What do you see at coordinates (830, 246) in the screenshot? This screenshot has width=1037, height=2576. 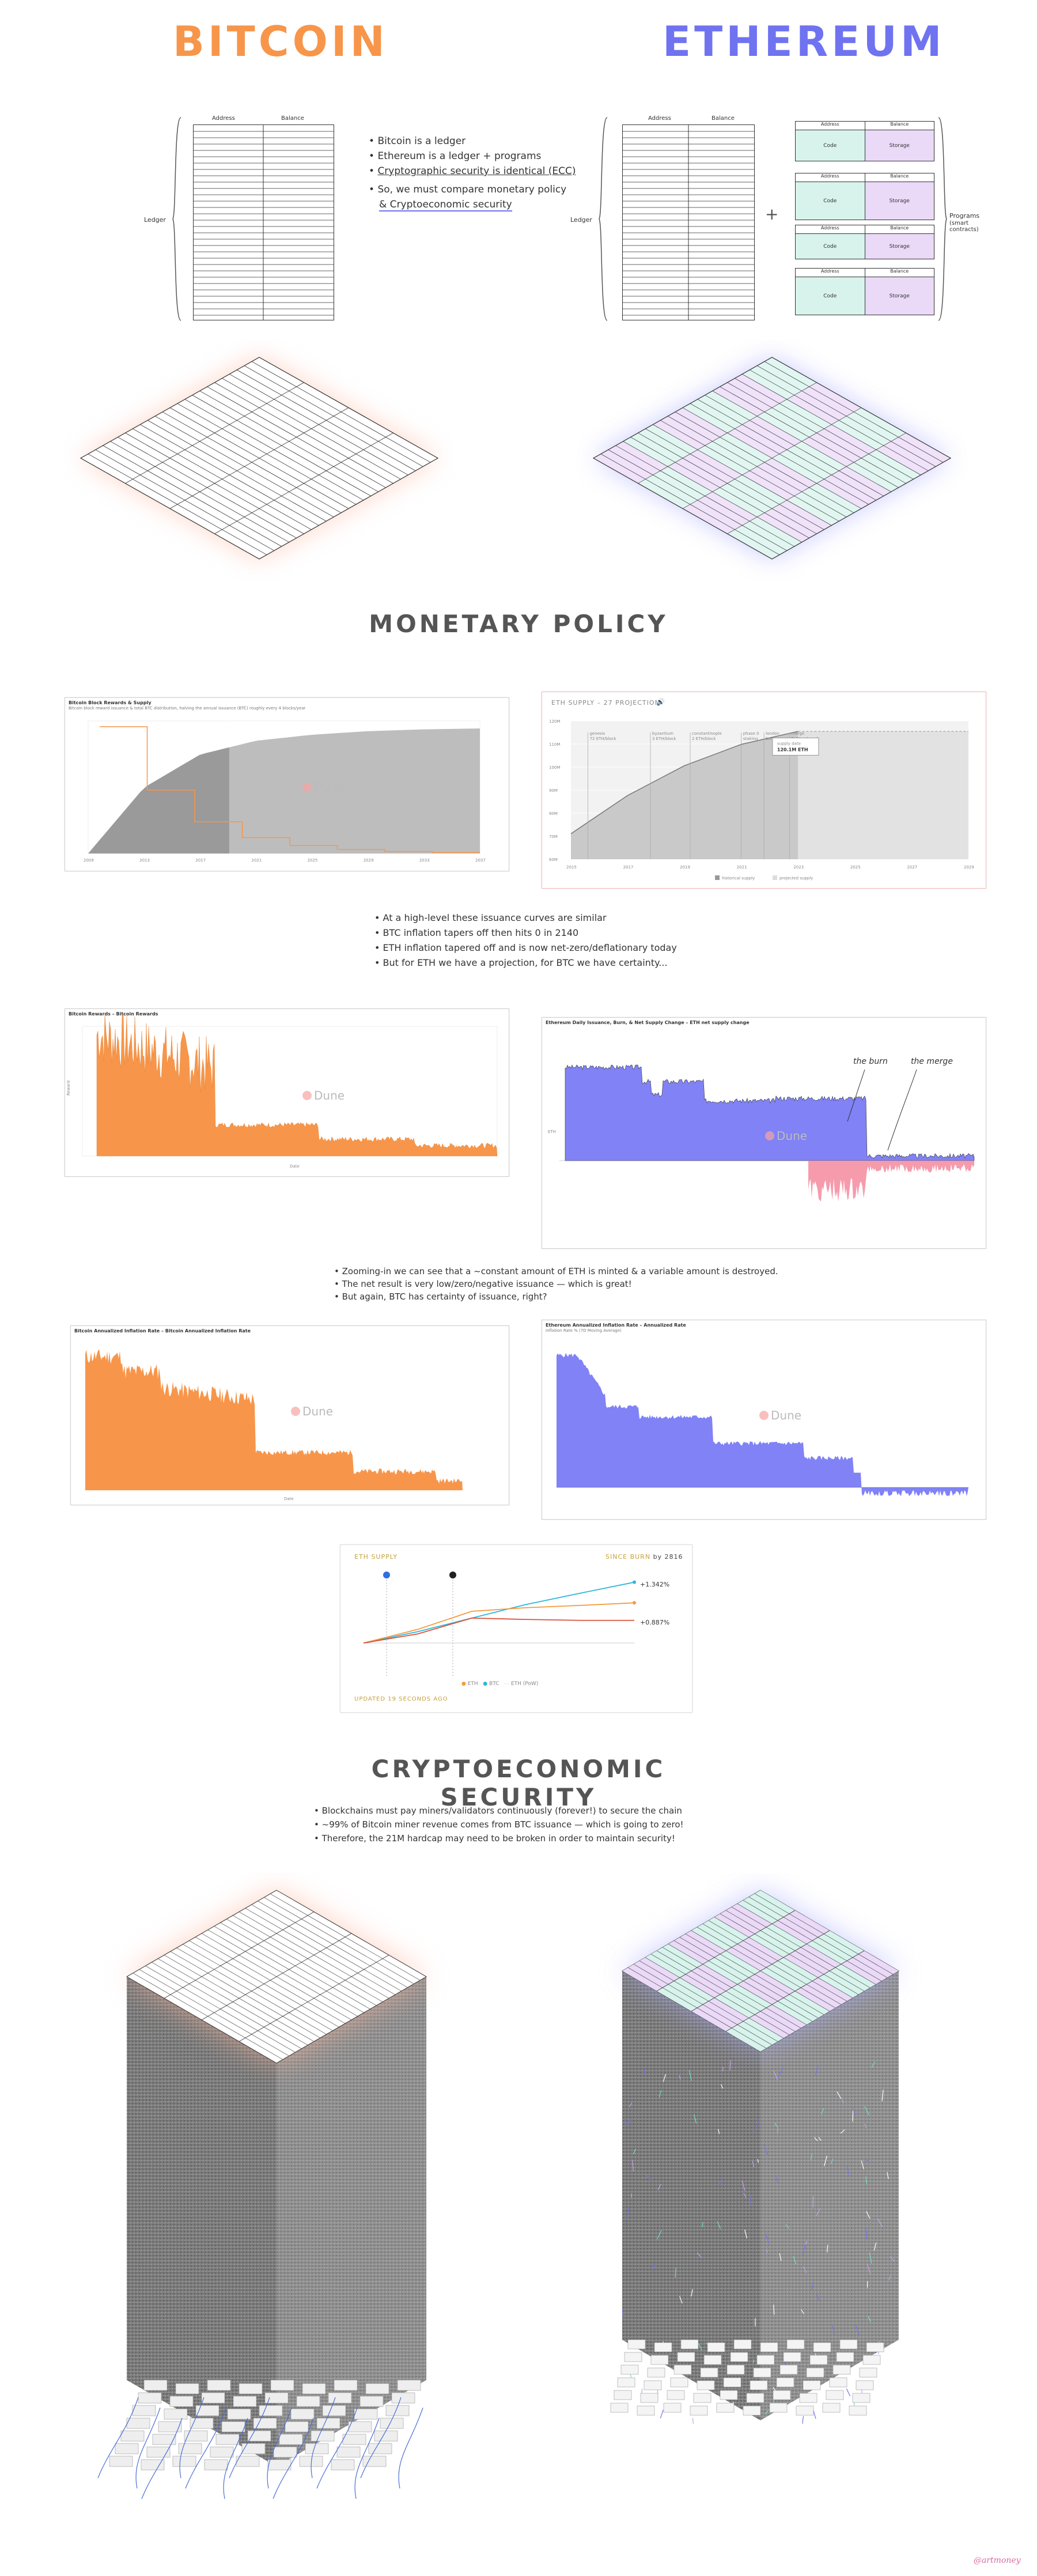 I see `contract-code: Code` at bounding box center [830, 246].